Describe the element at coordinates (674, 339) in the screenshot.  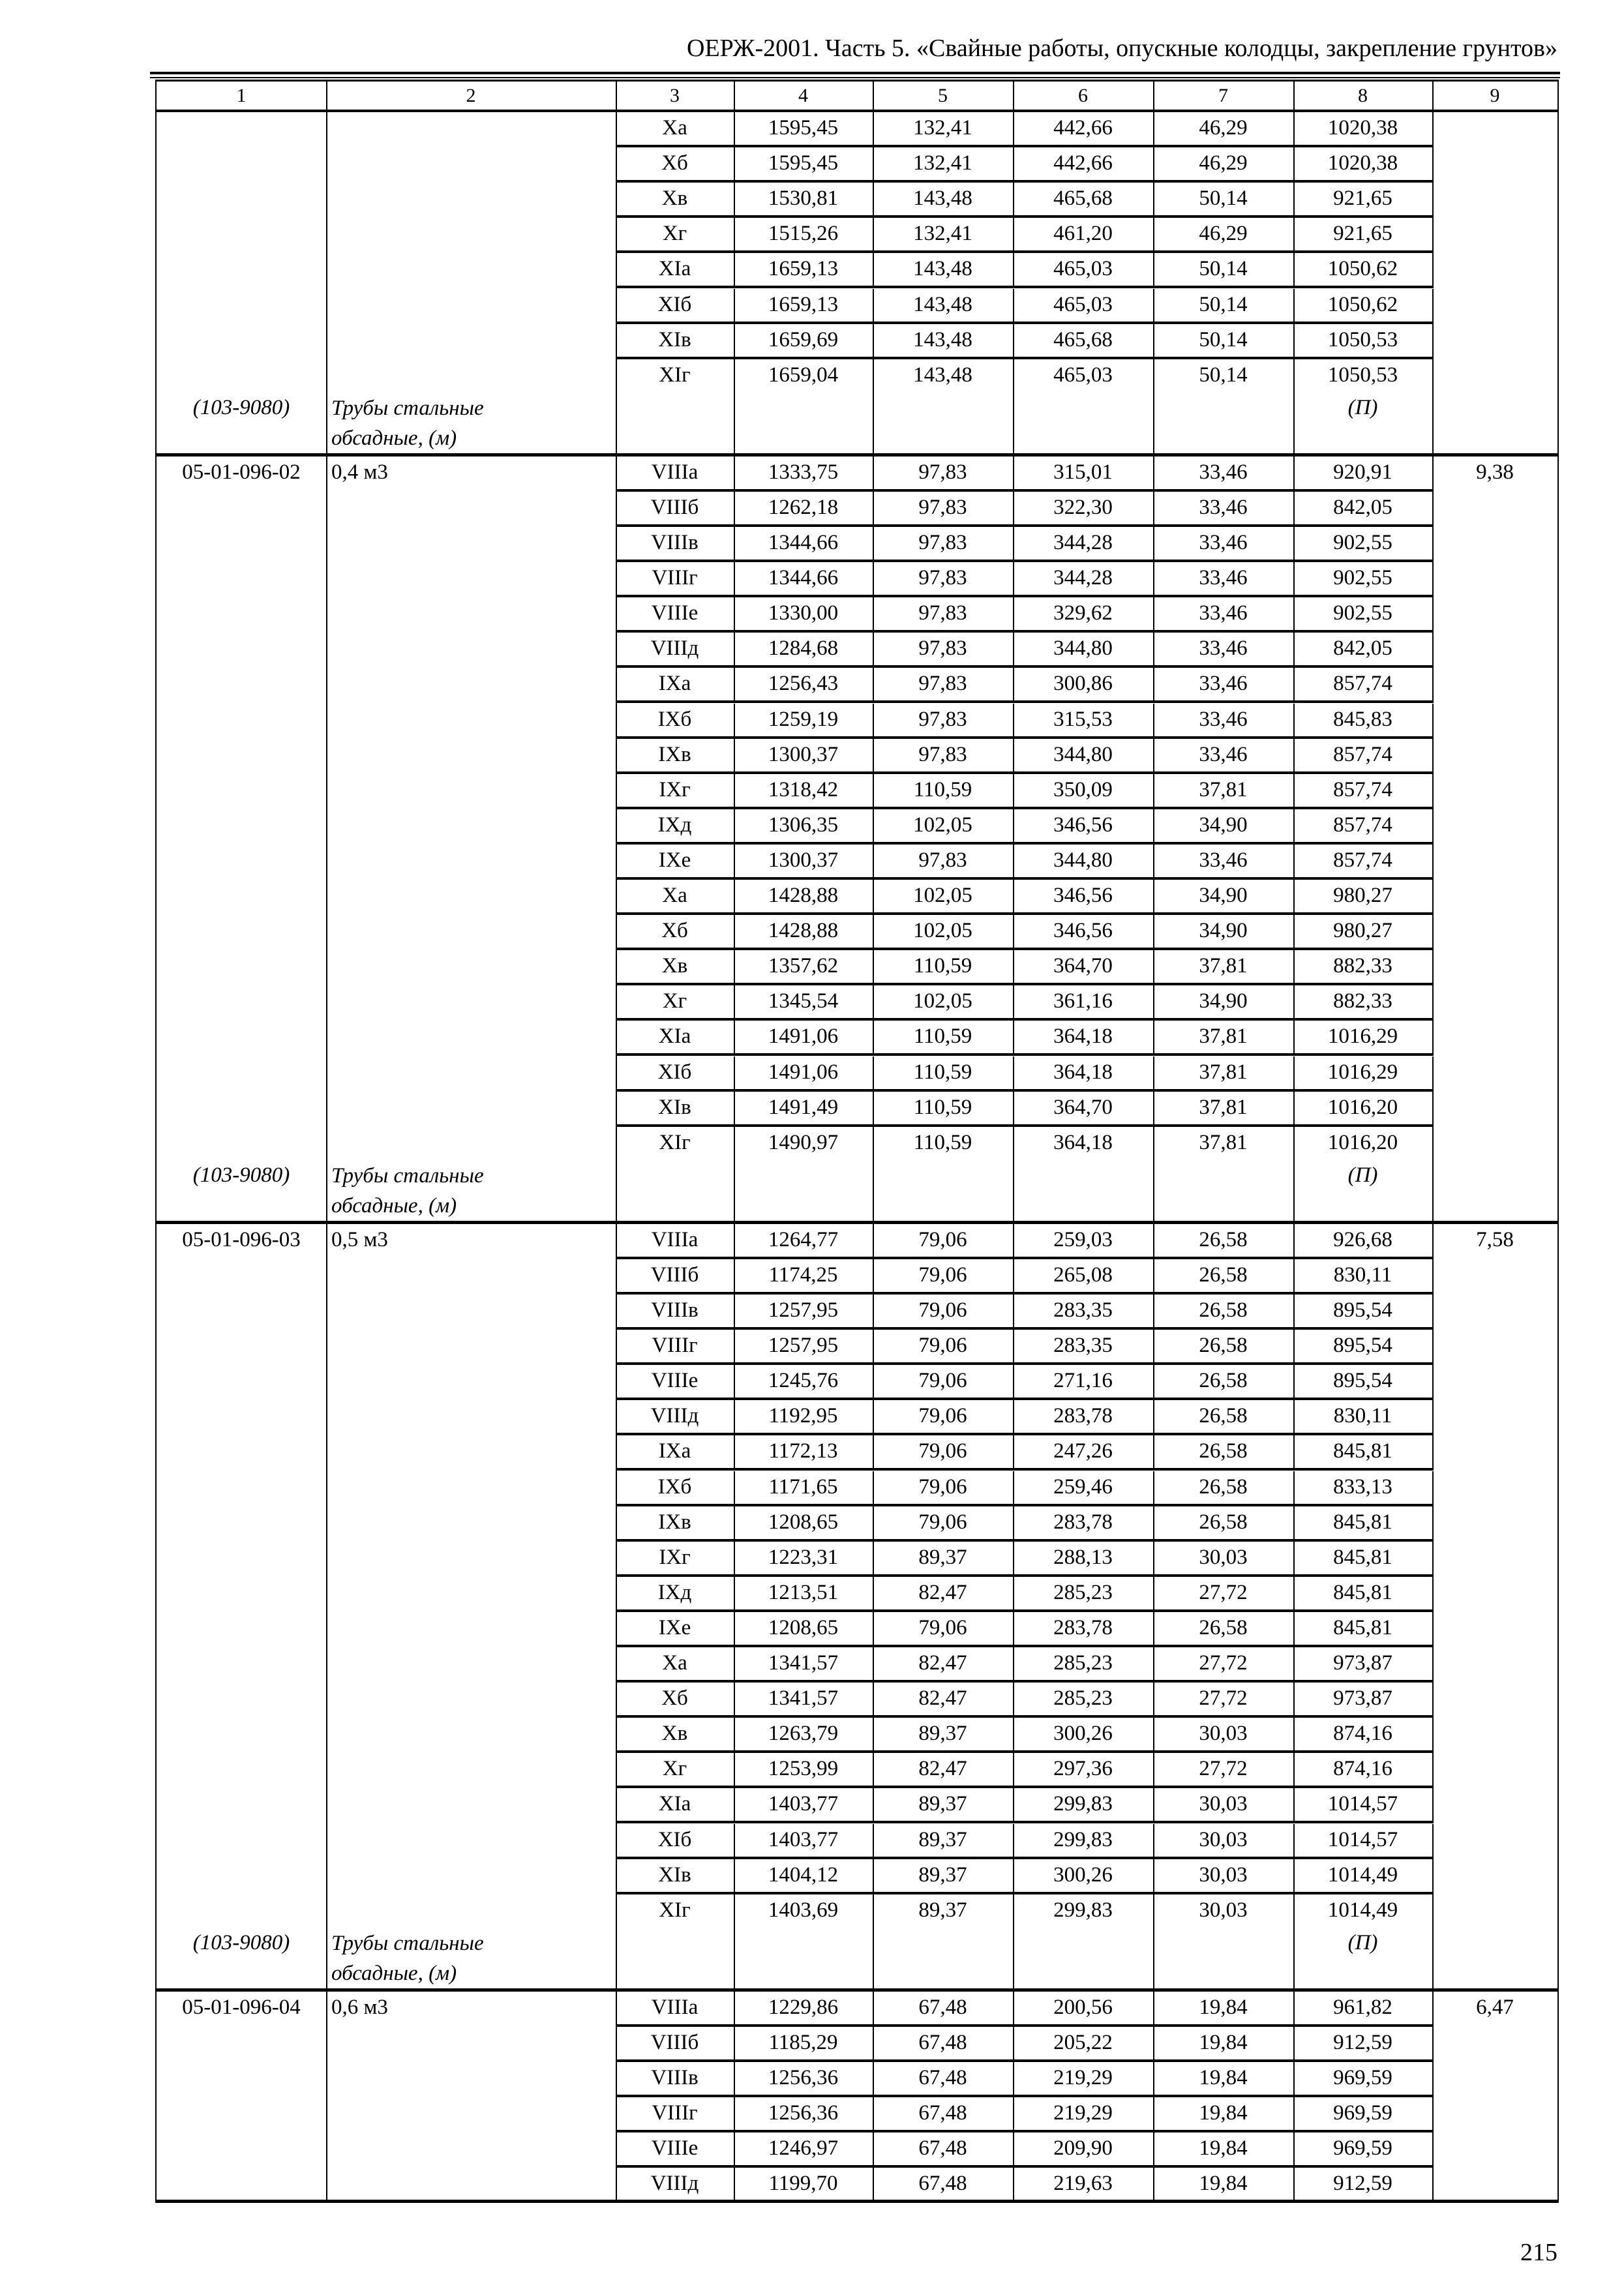
I see `category-label: XIв` at that location.